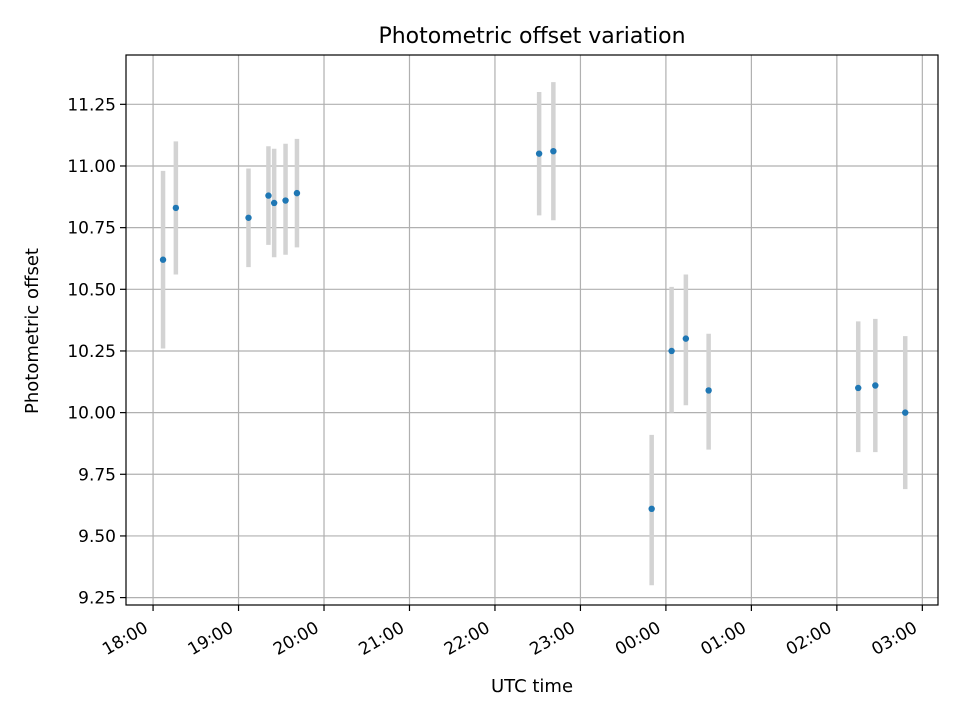  I want to click on y-tick-label: 10.50, so click(91, 290).